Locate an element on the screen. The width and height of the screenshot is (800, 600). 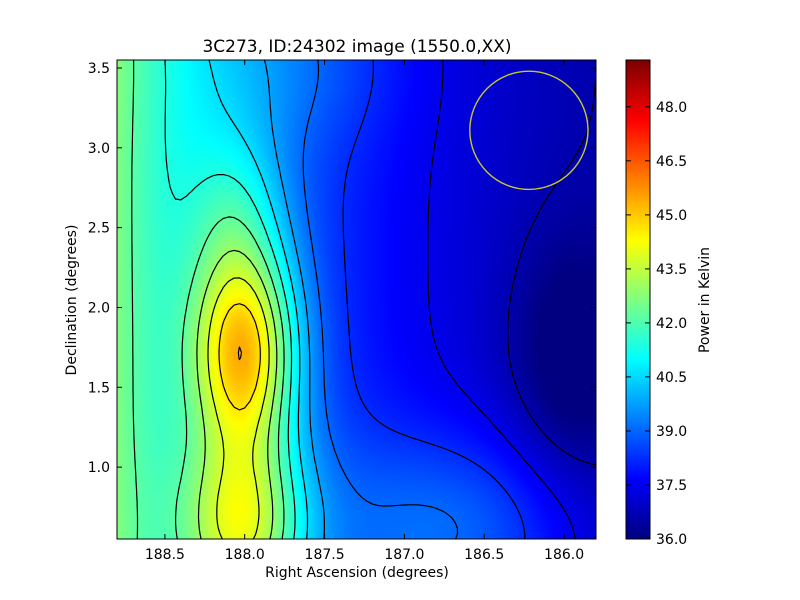
colorbar-tick-label: 42.0 is located at coordinates (671, 324).